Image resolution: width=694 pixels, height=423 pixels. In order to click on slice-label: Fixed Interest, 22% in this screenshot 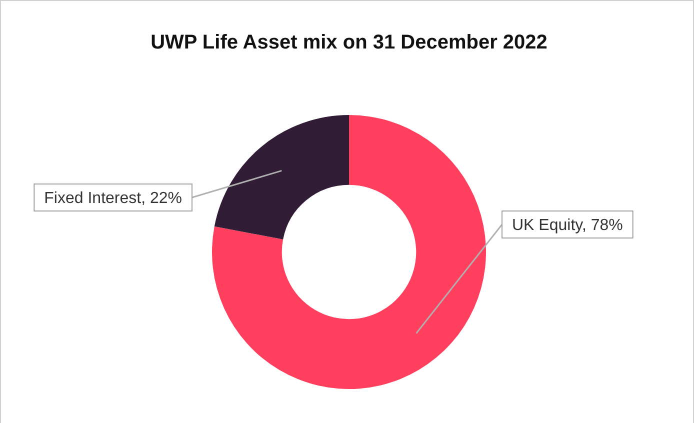, I will do `click(113, 198)`.